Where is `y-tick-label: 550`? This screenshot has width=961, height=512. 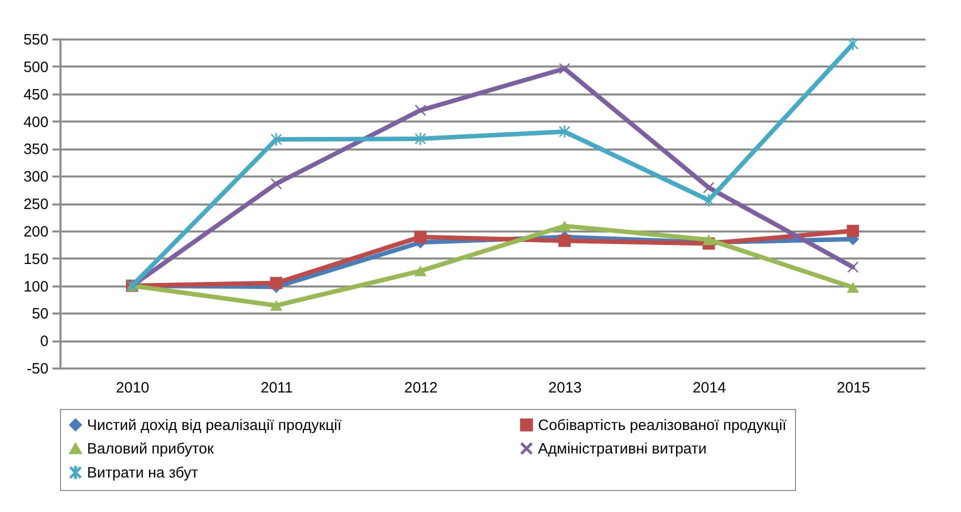
y-tick-label: 550 is located at coordinates (35, 40).